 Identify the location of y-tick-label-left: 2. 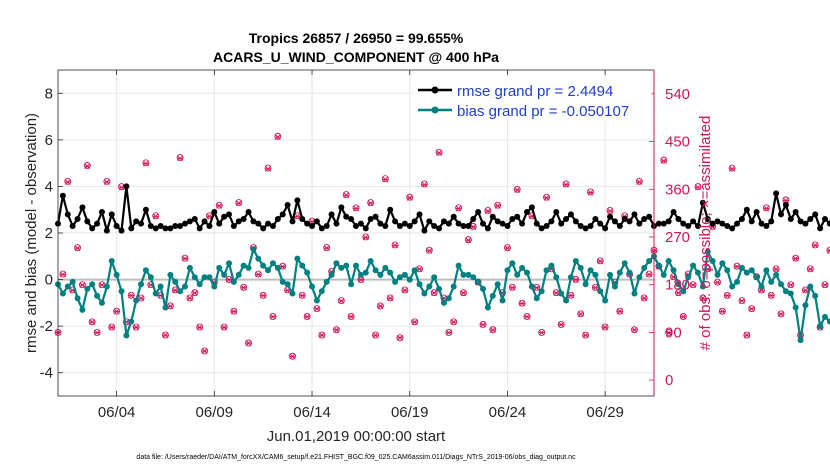
(49, 233).